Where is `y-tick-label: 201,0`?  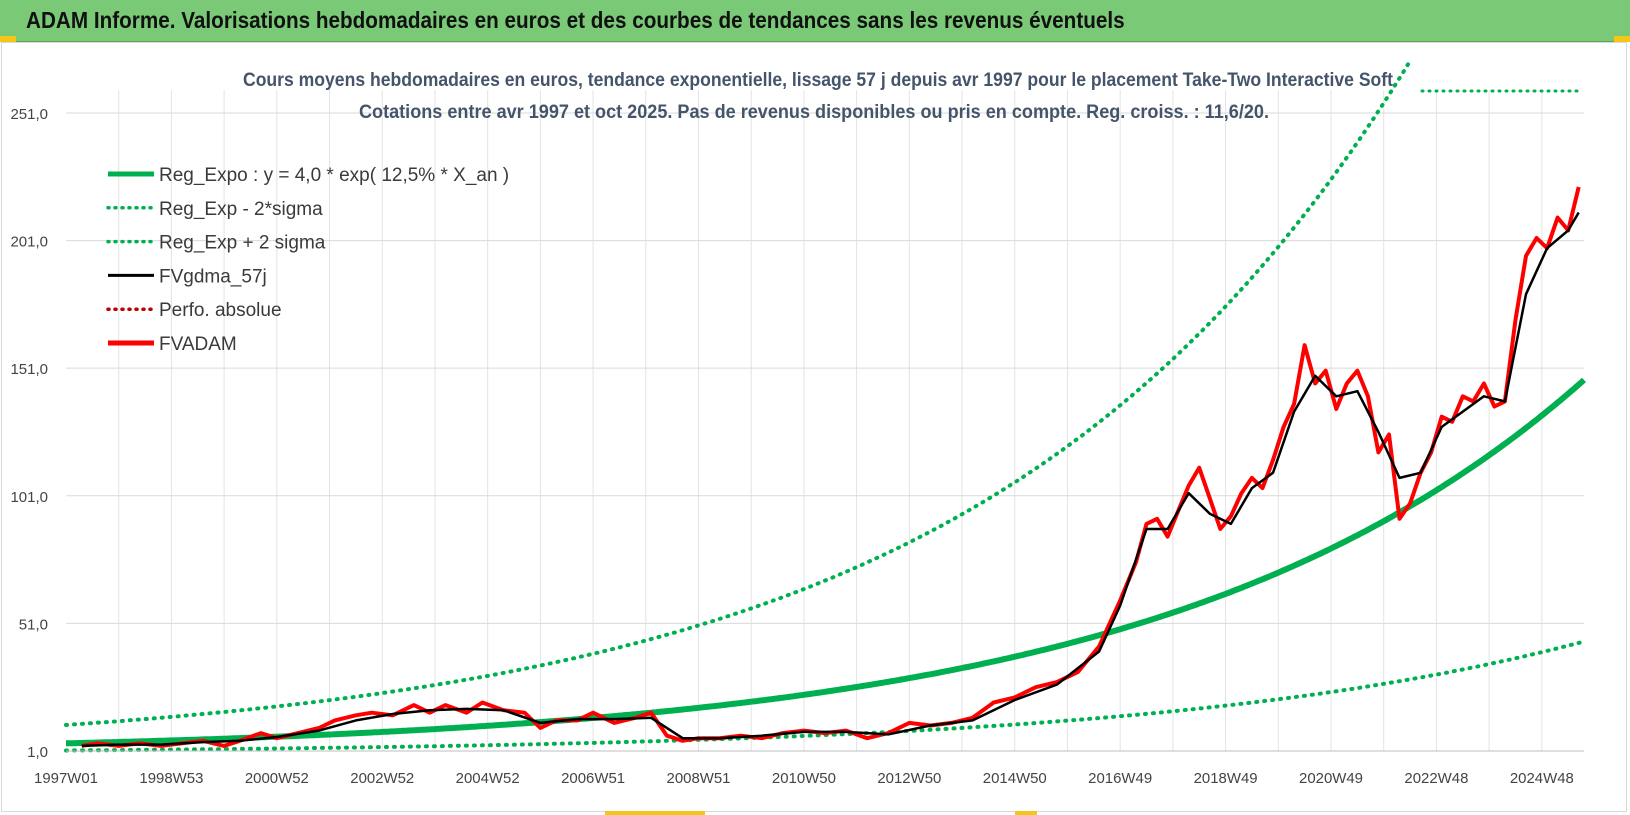
y-tick-label: 201,0 is located at coordinates (29, 242).